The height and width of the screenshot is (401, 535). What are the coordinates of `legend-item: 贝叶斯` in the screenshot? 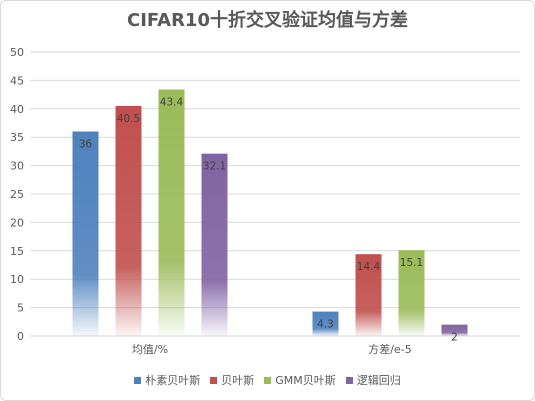 It's located at (232, 380).